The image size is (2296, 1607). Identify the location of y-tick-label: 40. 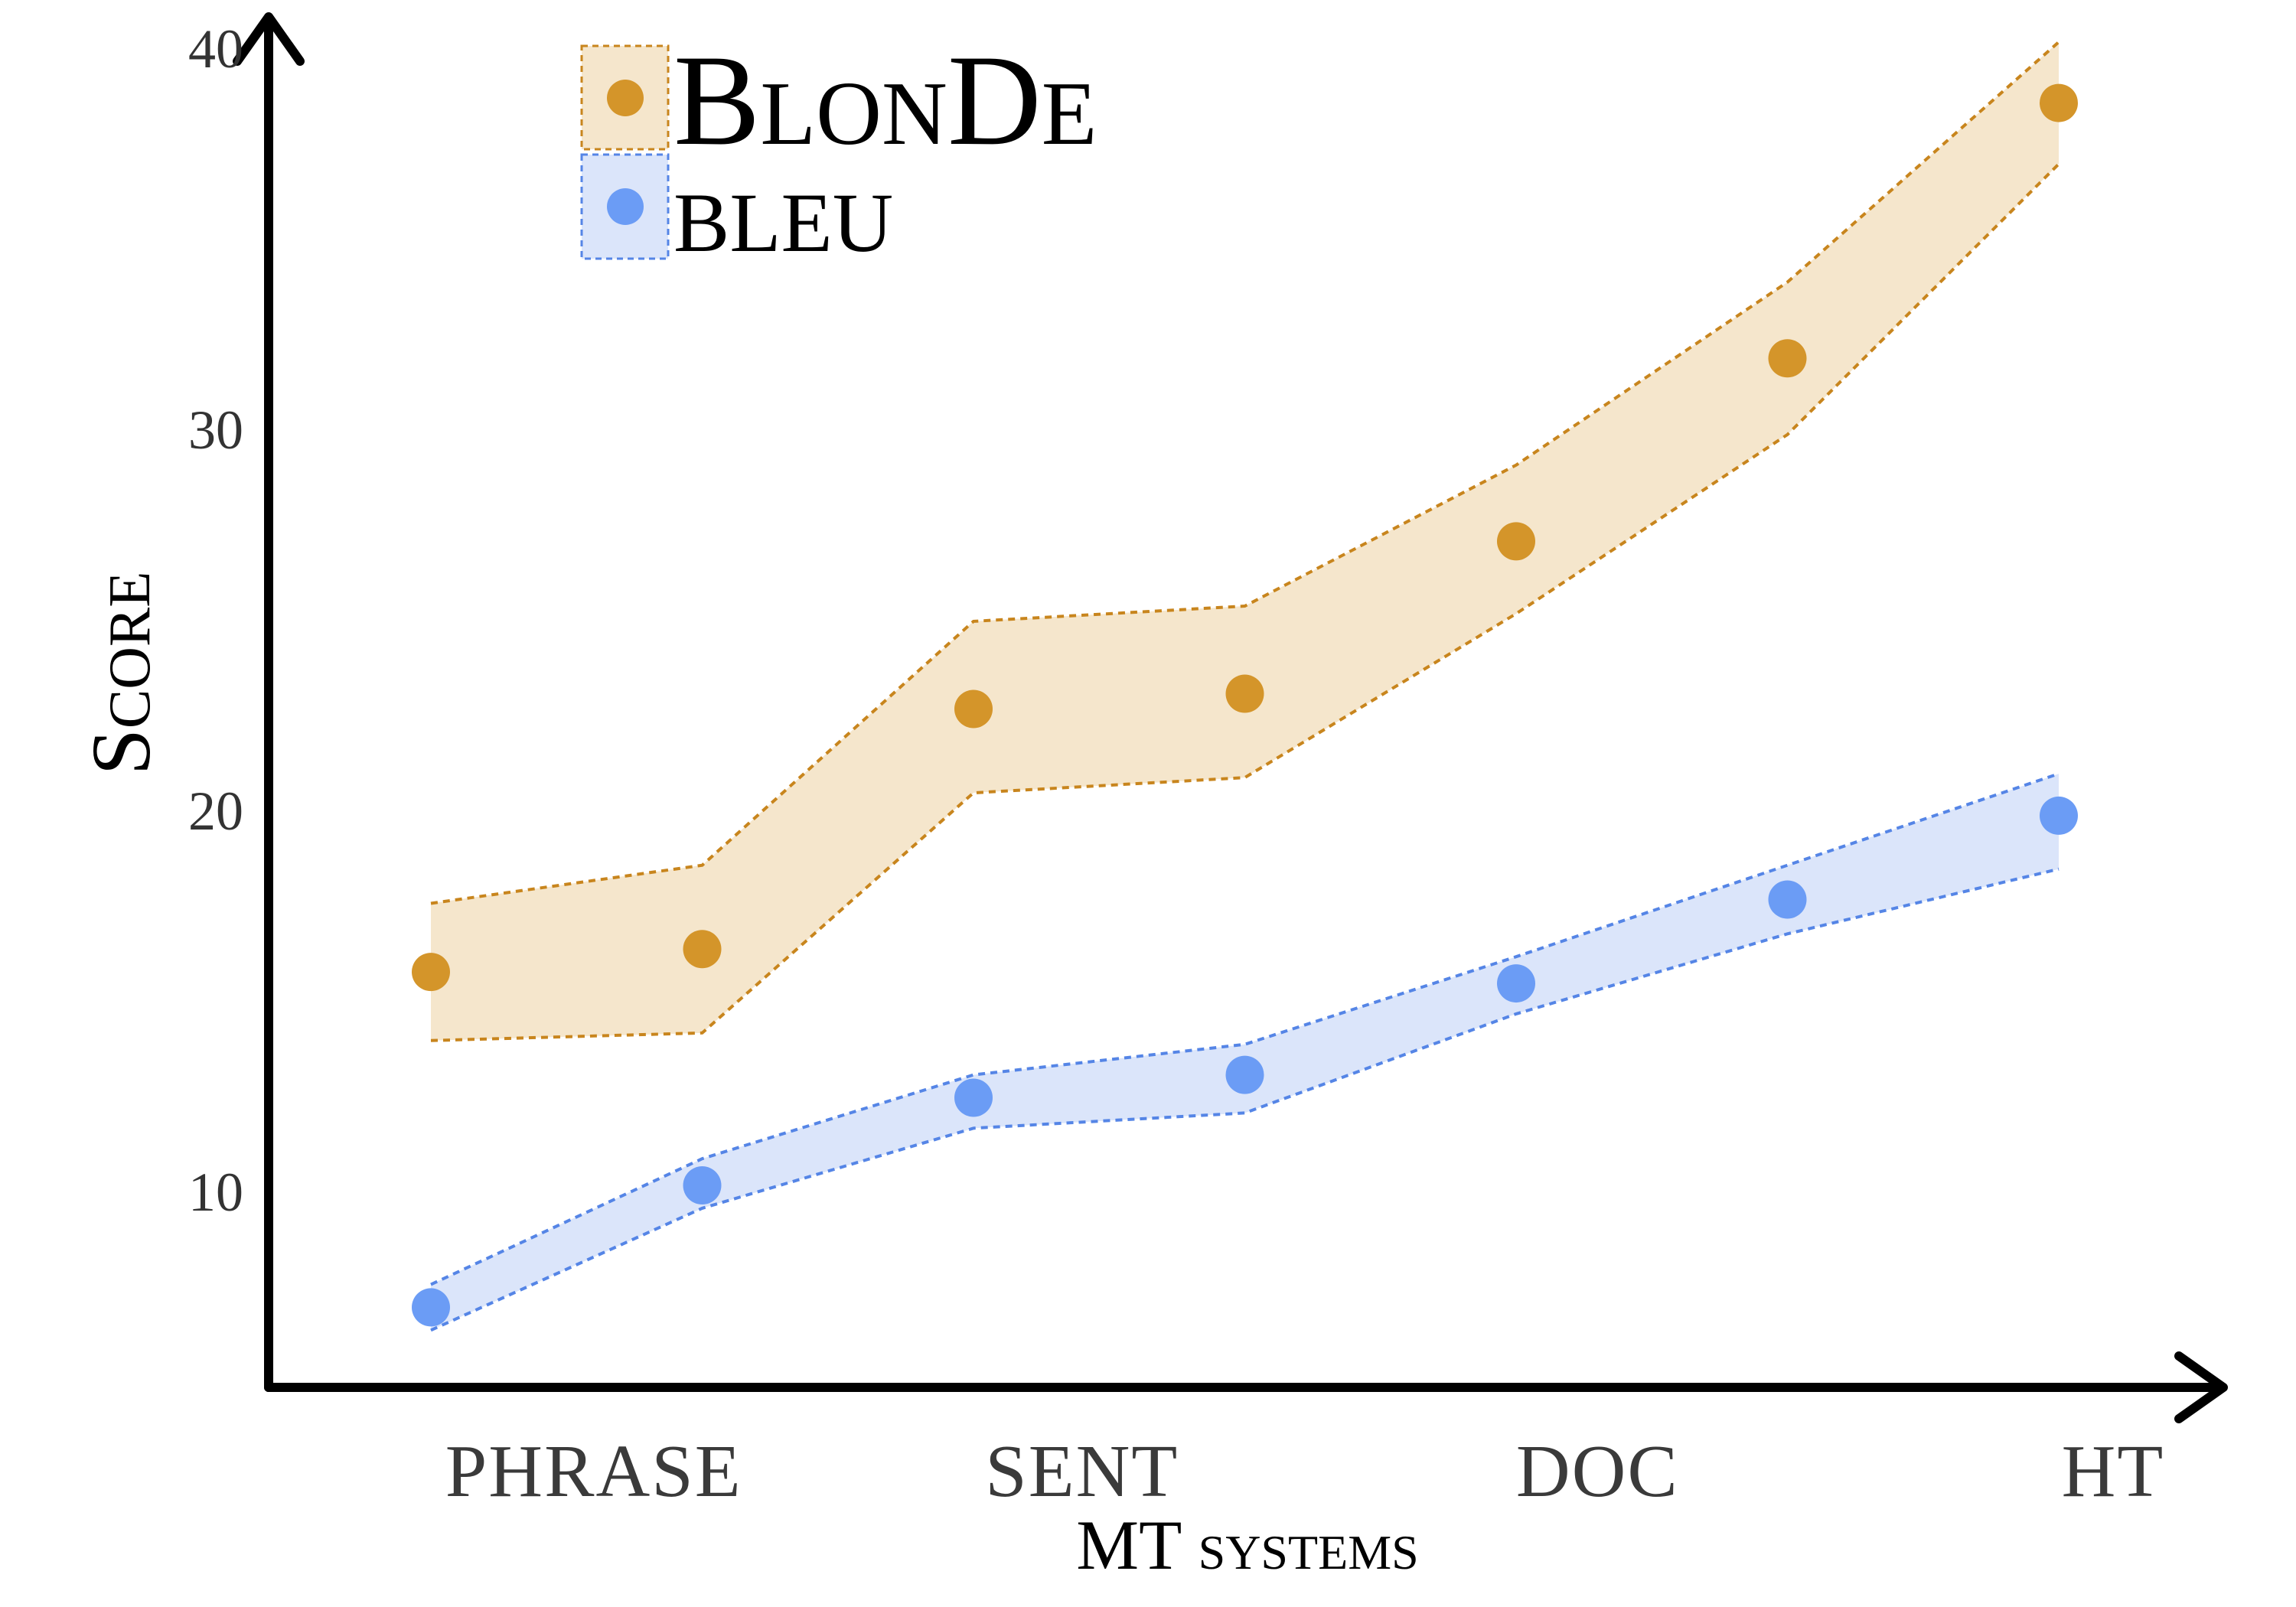
(215, 49).